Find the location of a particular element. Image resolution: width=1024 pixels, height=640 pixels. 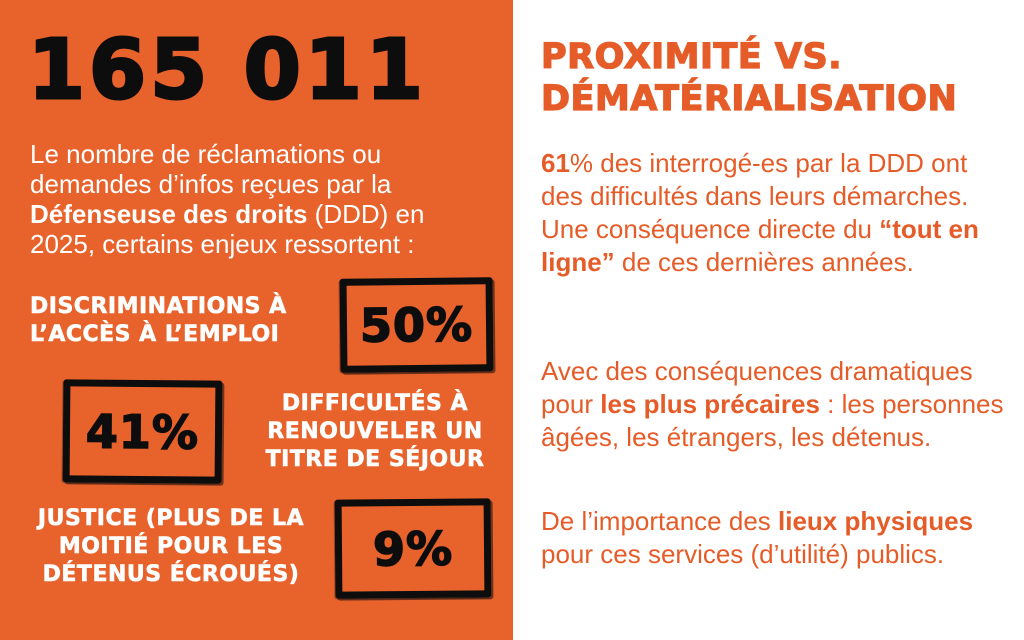

stat-box-justice: 9% is located at coordinates (413, 548).